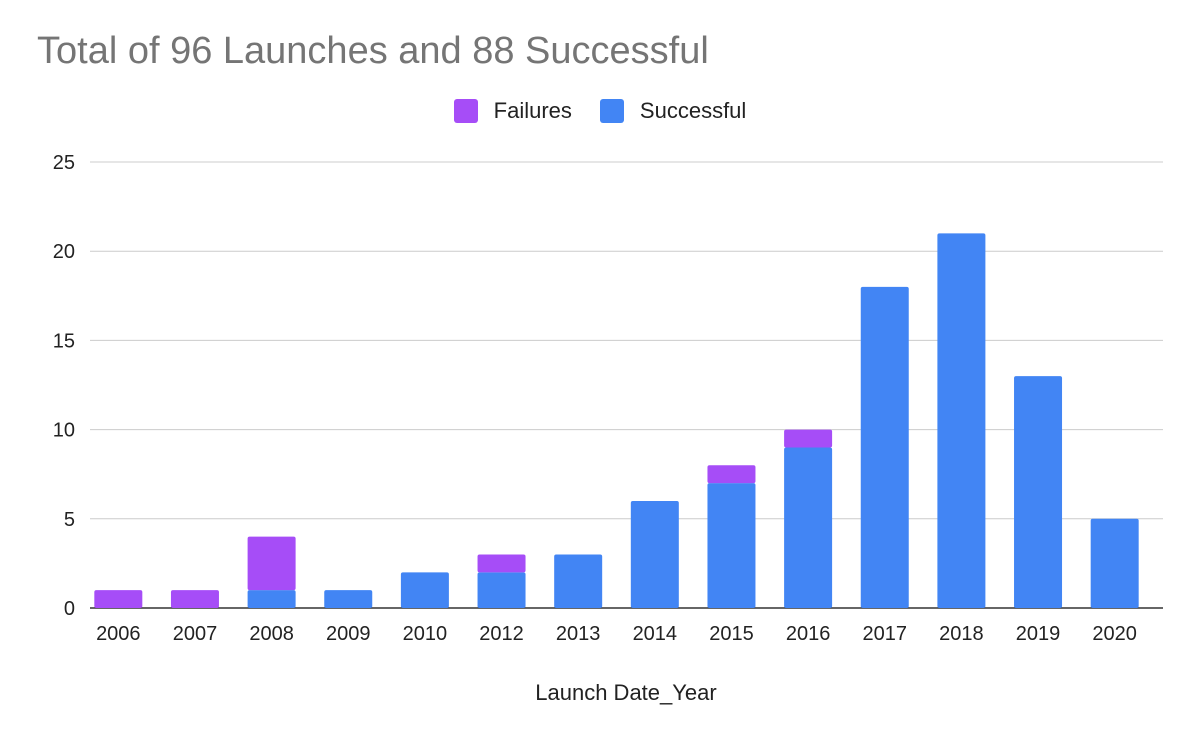 Image resolution: width=1200 pixels, height=742 pixels. Describe the element at coordinates (64, 163) in the screenshot. I see `y-tick-label: 25` at that location.